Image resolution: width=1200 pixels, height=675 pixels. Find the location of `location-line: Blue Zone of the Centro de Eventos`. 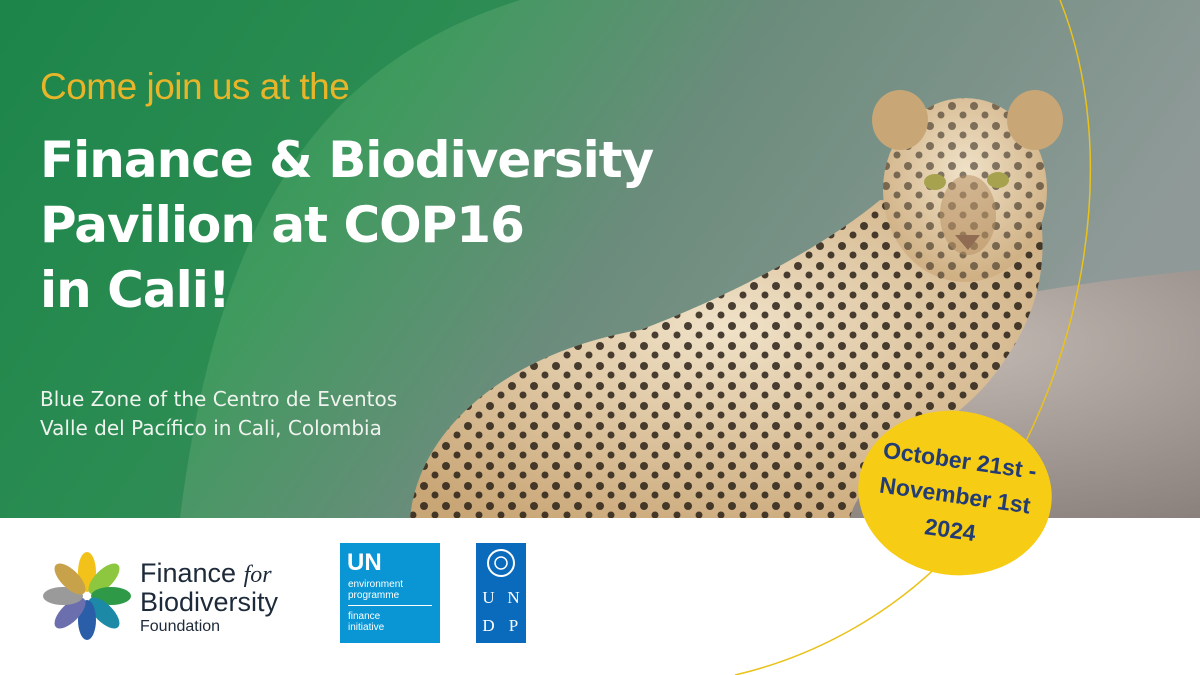

location-line: Blue Zone of the Centro de Eventos is located at coordinates (219, 399).